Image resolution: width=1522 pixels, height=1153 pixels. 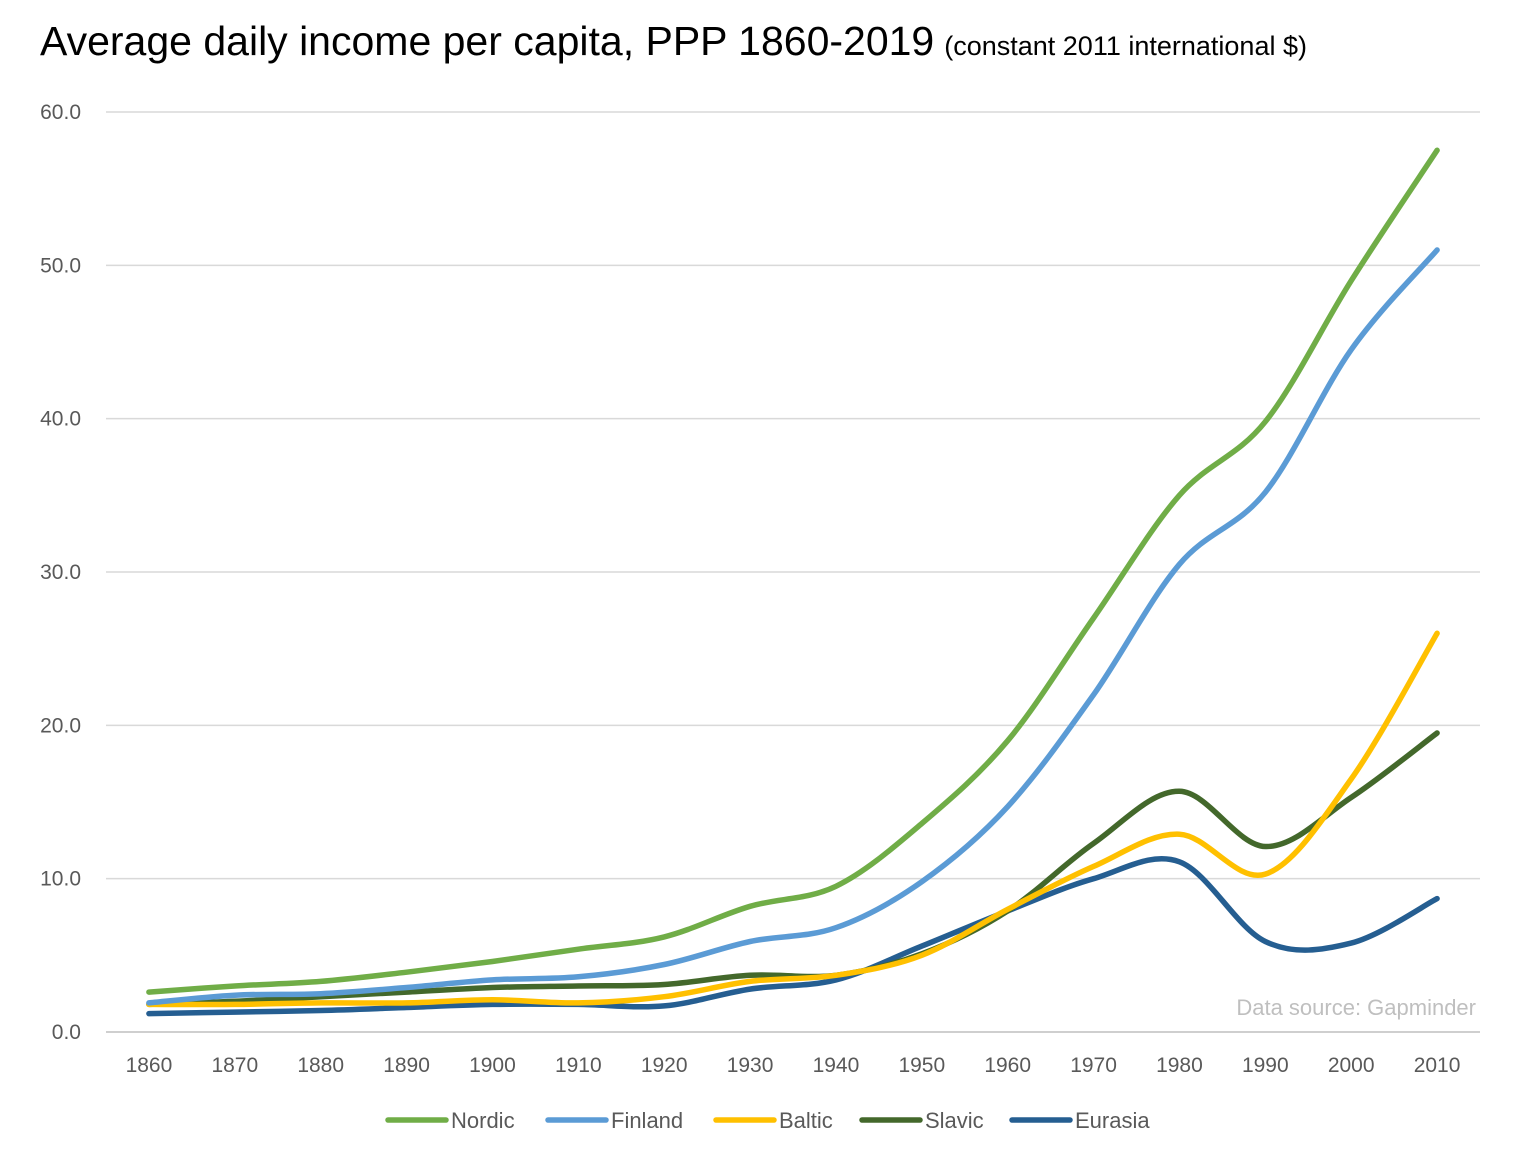 I want to click on x-tick-label: 1980, so click(x=1179, y=1065).